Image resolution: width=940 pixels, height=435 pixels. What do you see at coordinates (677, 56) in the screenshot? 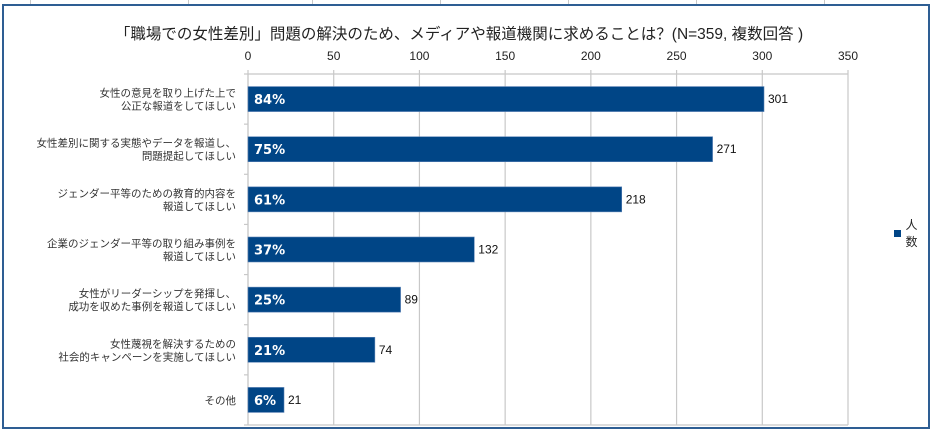
I see `x-tick-label: 250` at bounding box center [677, 56].